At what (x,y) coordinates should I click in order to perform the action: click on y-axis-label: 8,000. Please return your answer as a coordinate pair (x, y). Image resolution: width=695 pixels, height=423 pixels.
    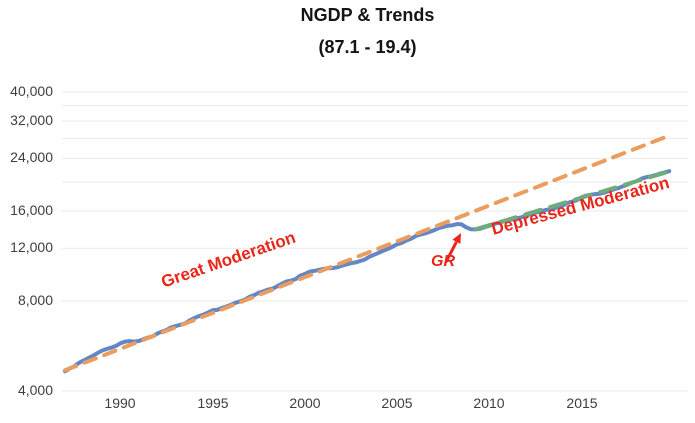
    Looking at the image, I should click on (35, 300).